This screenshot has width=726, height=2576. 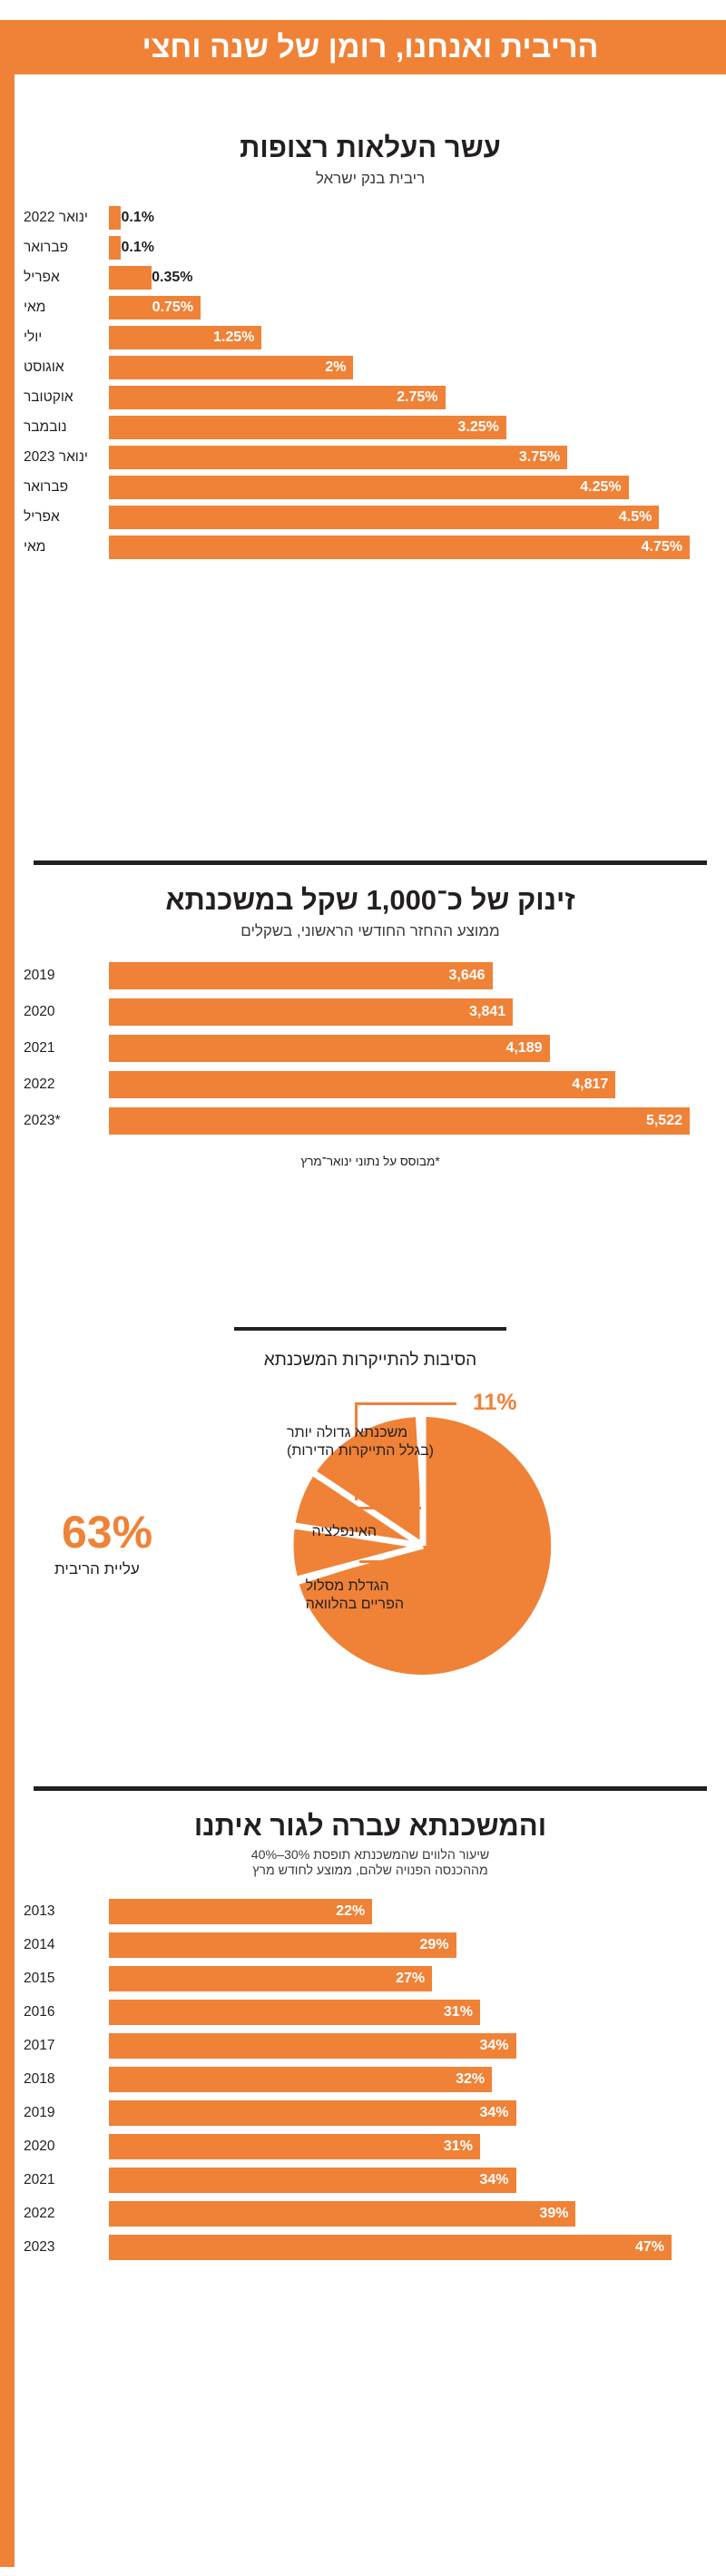 What do you see at coordinates (39, 1911) in the screenshot?
I see `bar-category-label: 2013` at bounding box center [39, 1911].